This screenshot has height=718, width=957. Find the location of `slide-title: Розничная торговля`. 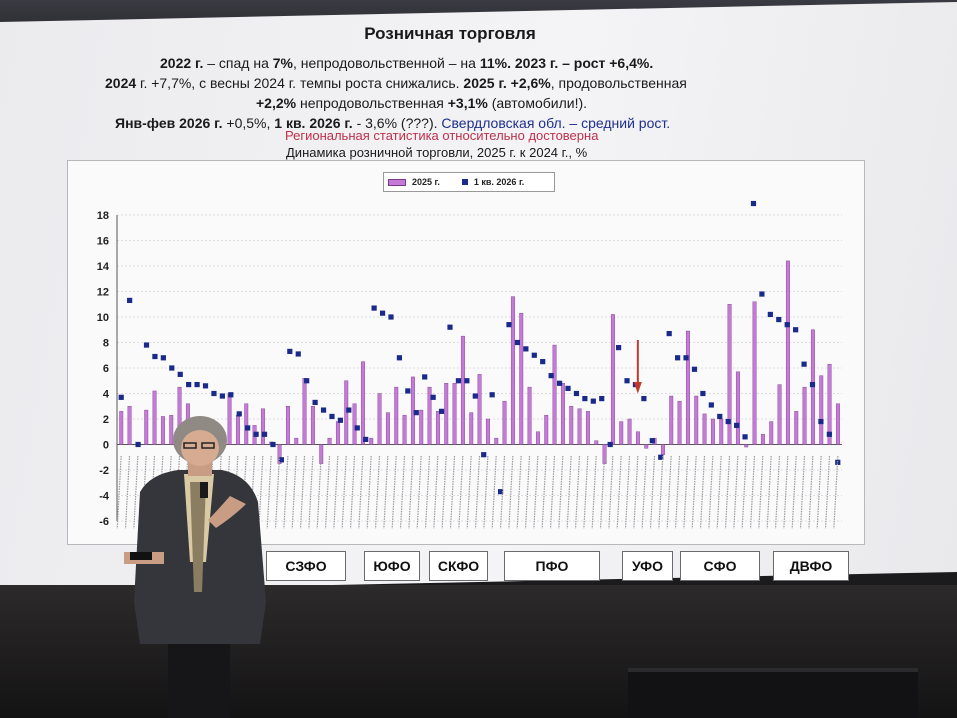

slide-title: Розничная торговля is located at coordinates (450, 33).